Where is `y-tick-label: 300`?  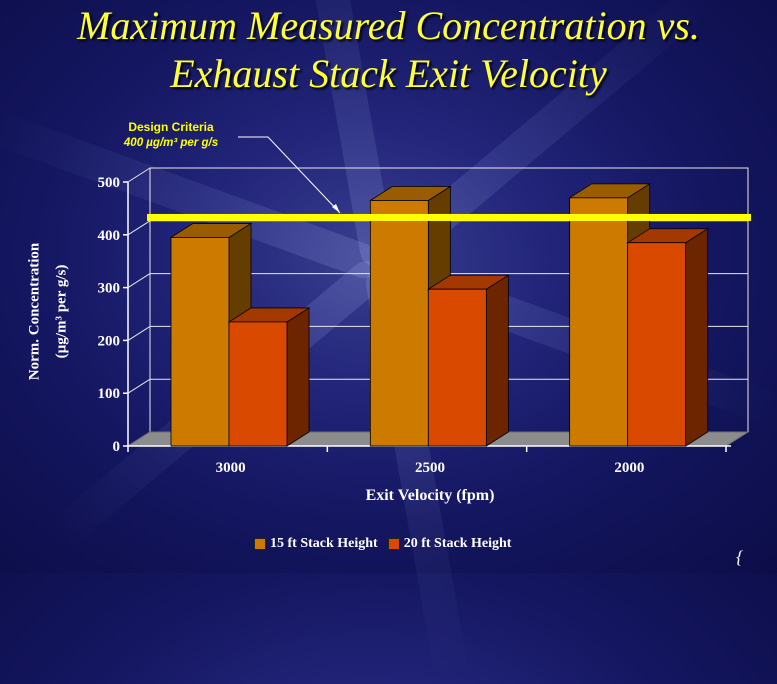
y-tick-label: 300 is located at coordinates (109, 289).